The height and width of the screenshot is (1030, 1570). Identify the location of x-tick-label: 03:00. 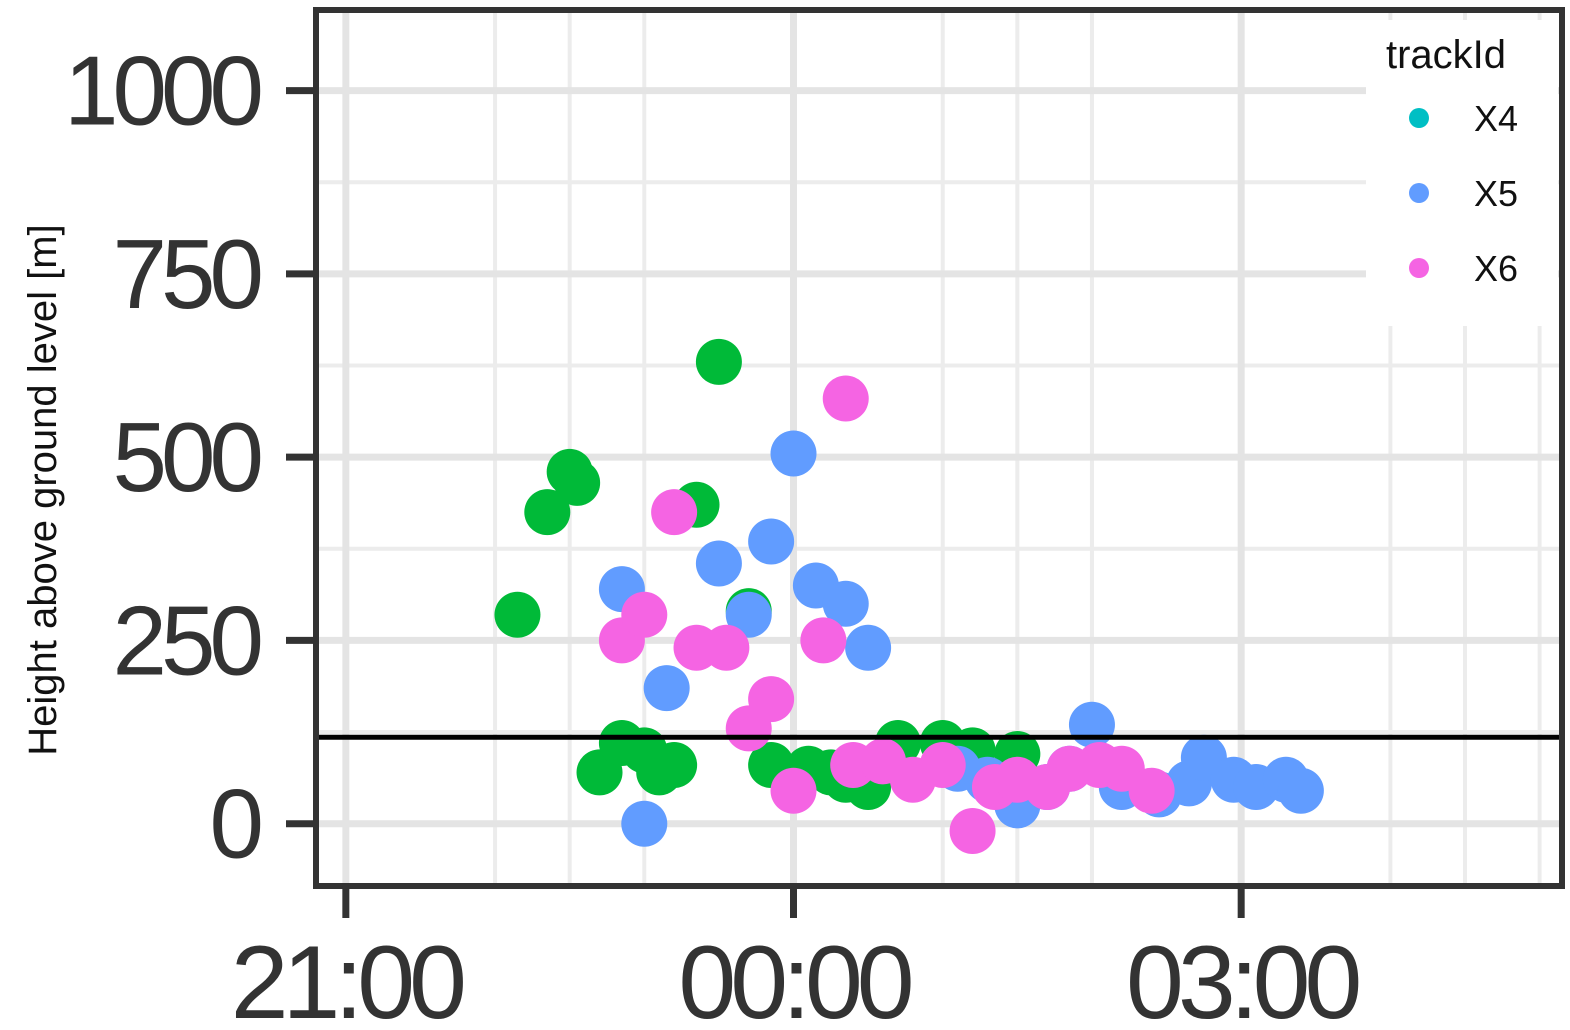
(1242, 977).